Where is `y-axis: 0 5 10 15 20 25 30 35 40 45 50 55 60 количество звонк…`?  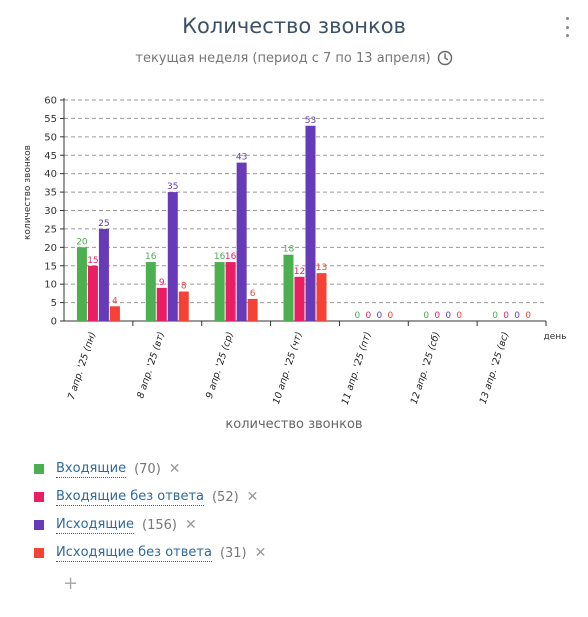 y-axis: 0 5 10 15 20 25 30 35 40 45 50 55 60 количество звонк… is located at coordinates (44, 212).